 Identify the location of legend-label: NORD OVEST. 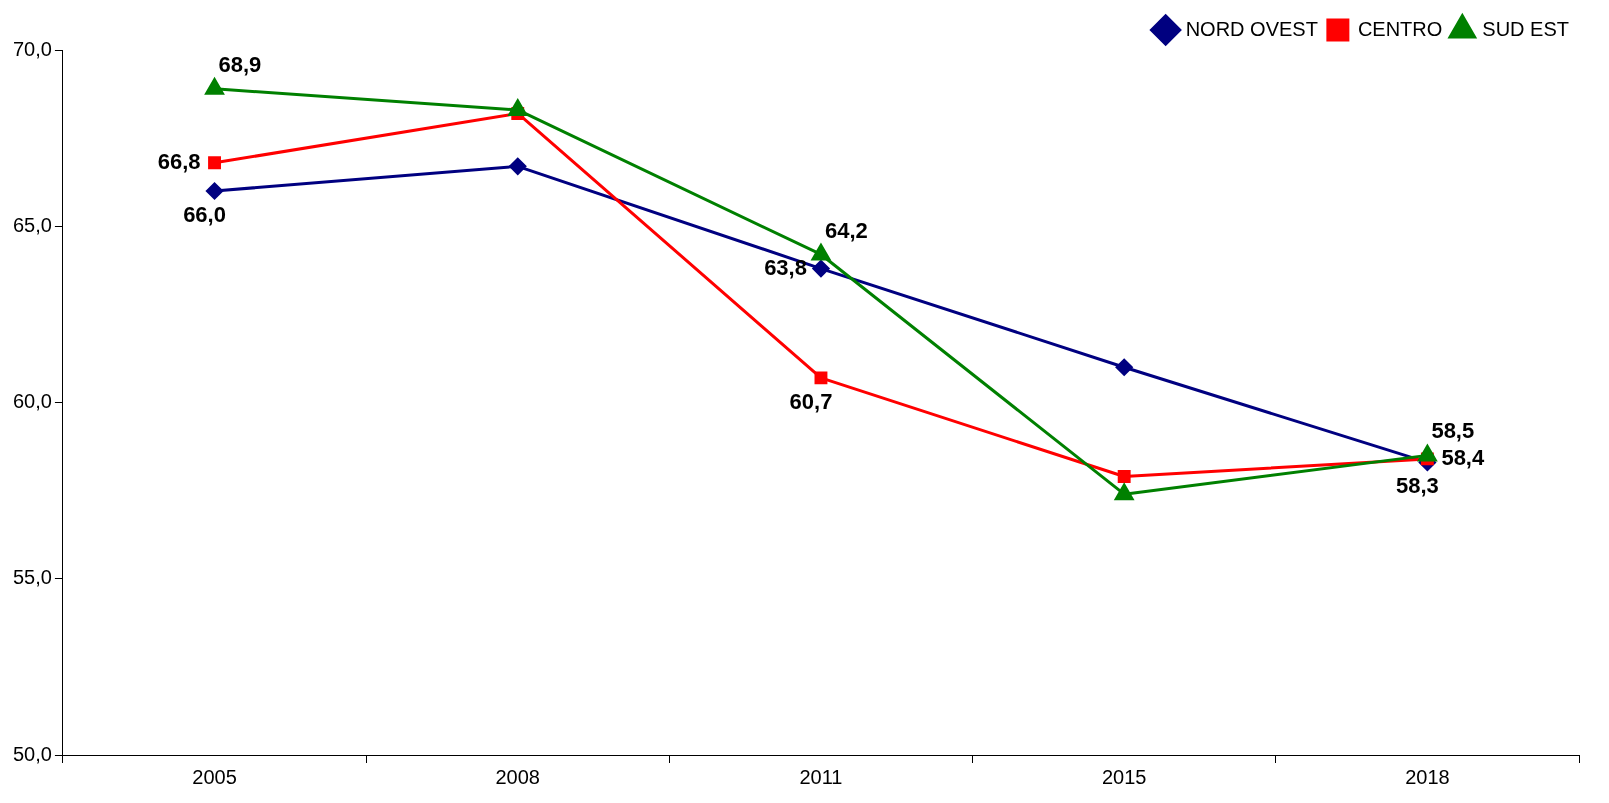
(1251, 28).